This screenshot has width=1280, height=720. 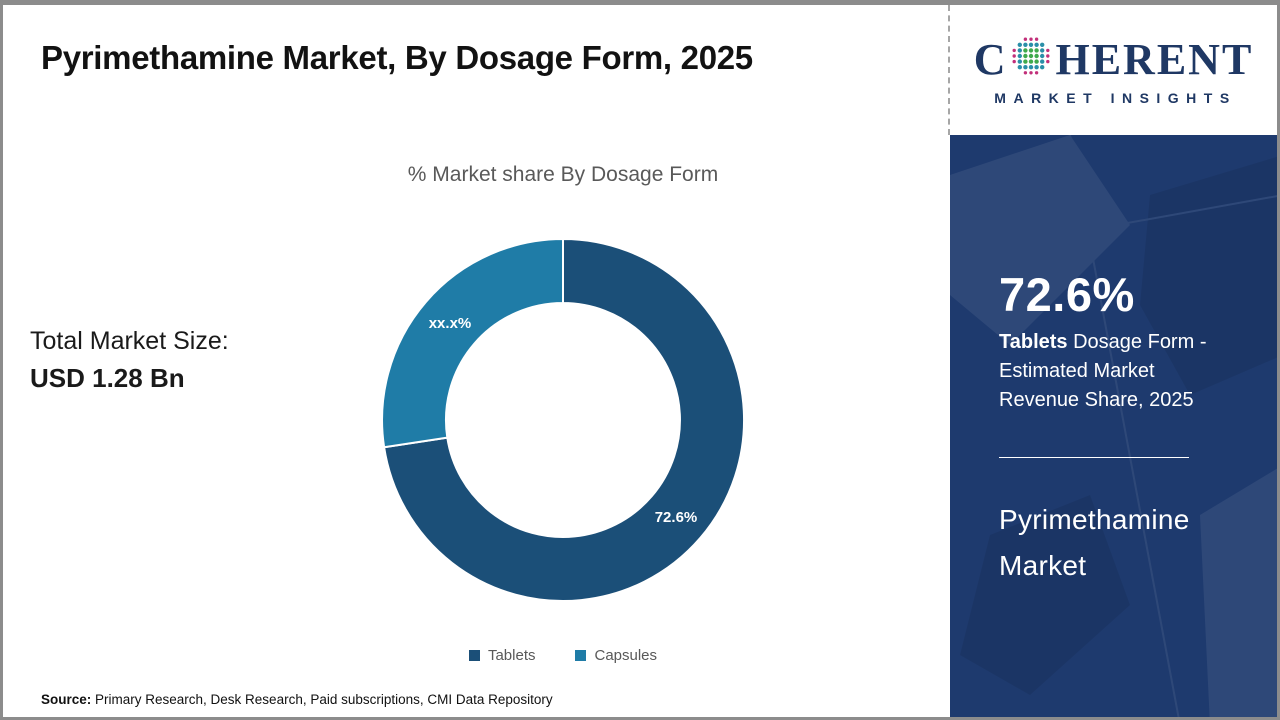 What do you see at coordinates (107, 378) in the screenshot?
I see `total-market-size-value: USD 1.28 Bn` at bounding box center [107, 378].